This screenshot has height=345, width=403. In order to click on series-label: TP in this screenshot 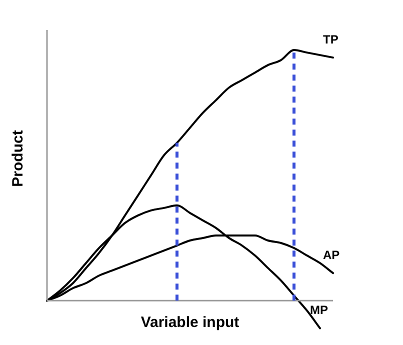, I will do `click(330, 39)`.